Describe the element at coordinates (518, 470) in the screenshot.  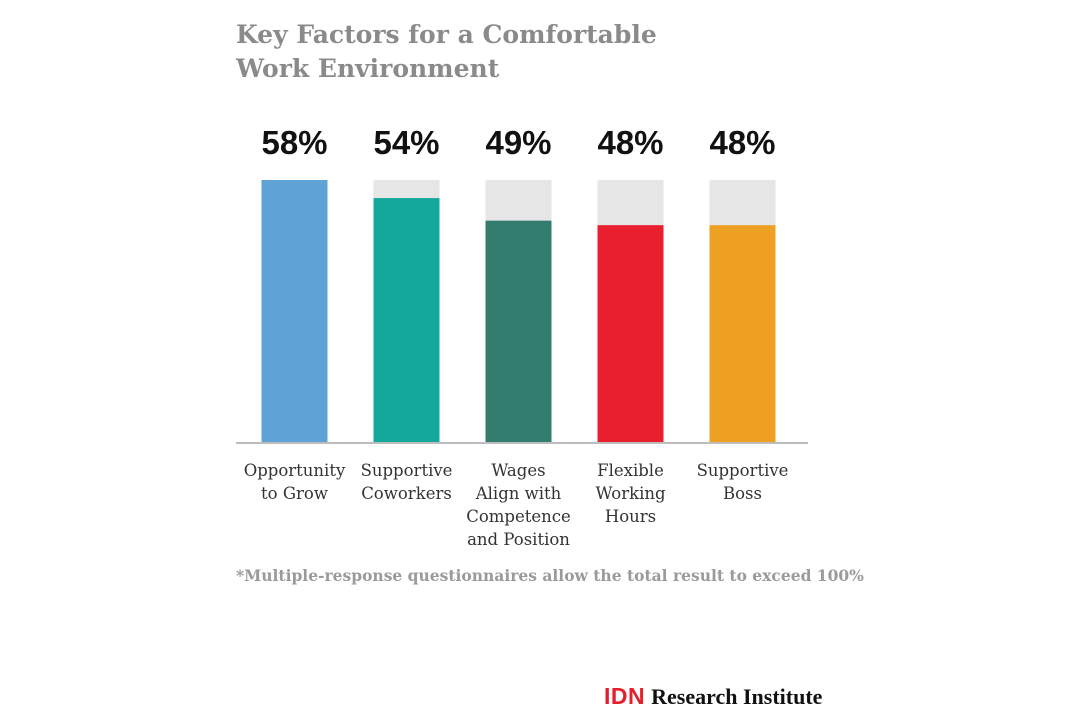
I see `category-label-line: Wages` at that location.